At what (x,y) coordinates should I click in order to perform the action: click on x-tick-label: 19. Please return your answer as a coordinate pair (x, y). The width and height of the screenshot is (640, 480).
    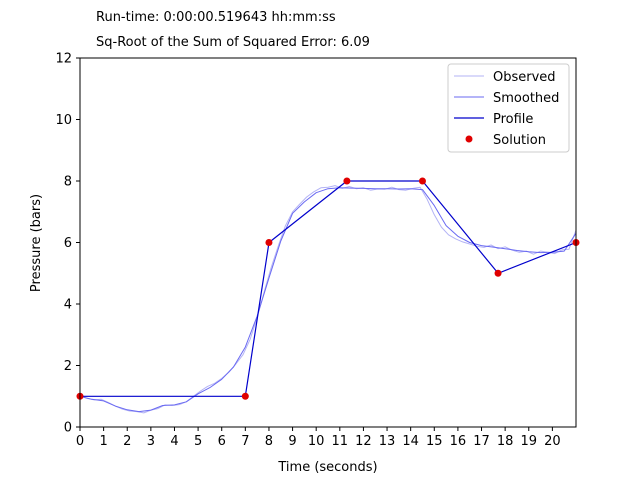
    Looking at the image, I should click on (528, 441).